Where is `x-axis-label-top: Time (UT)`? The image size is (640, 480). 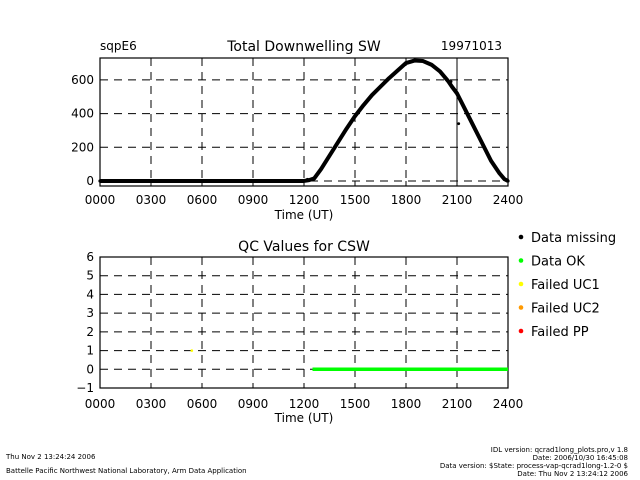
x-axis-label-top: Time (UT) is located at coordinates (304, 215).